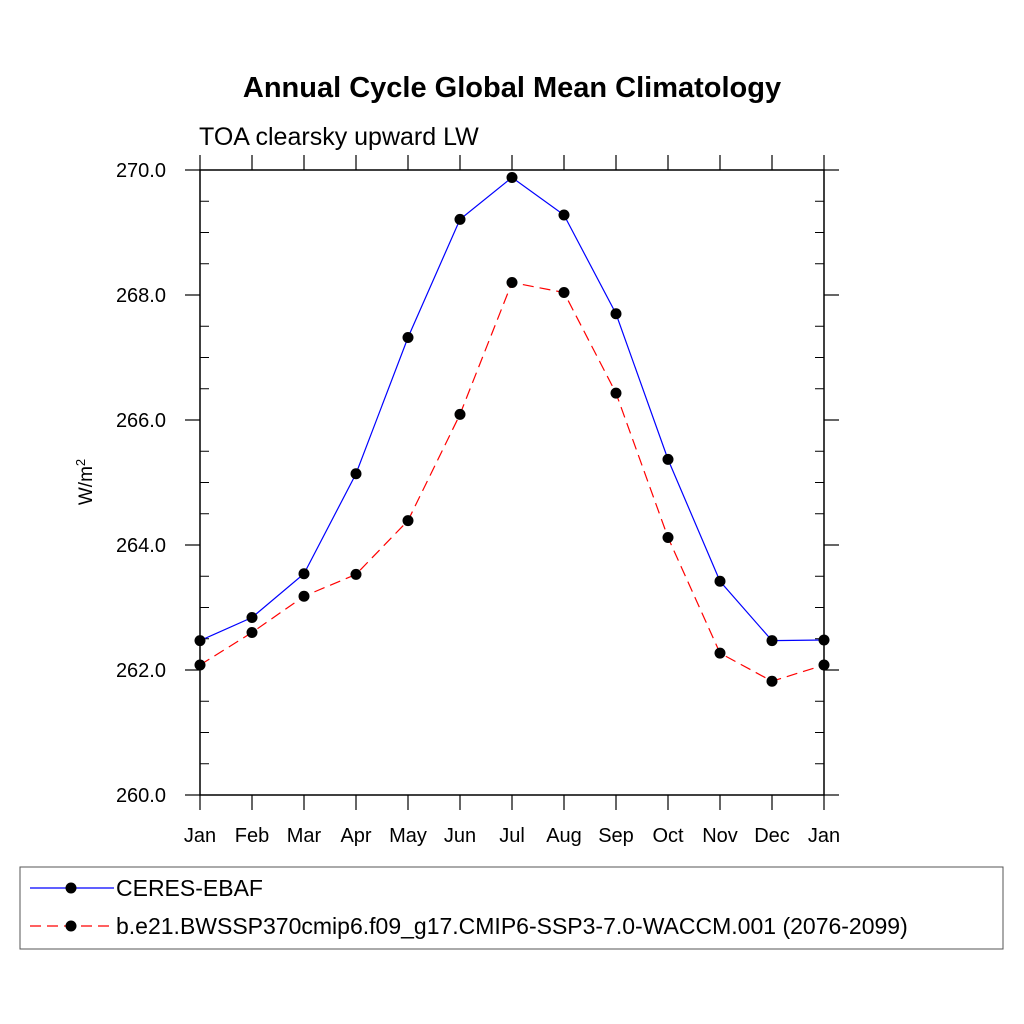 This screenshot has height=1024, width=1024. Describe the element at coordinates (141, 796) in the screenshot. I see `y-tick-label: 260.0` at that location.